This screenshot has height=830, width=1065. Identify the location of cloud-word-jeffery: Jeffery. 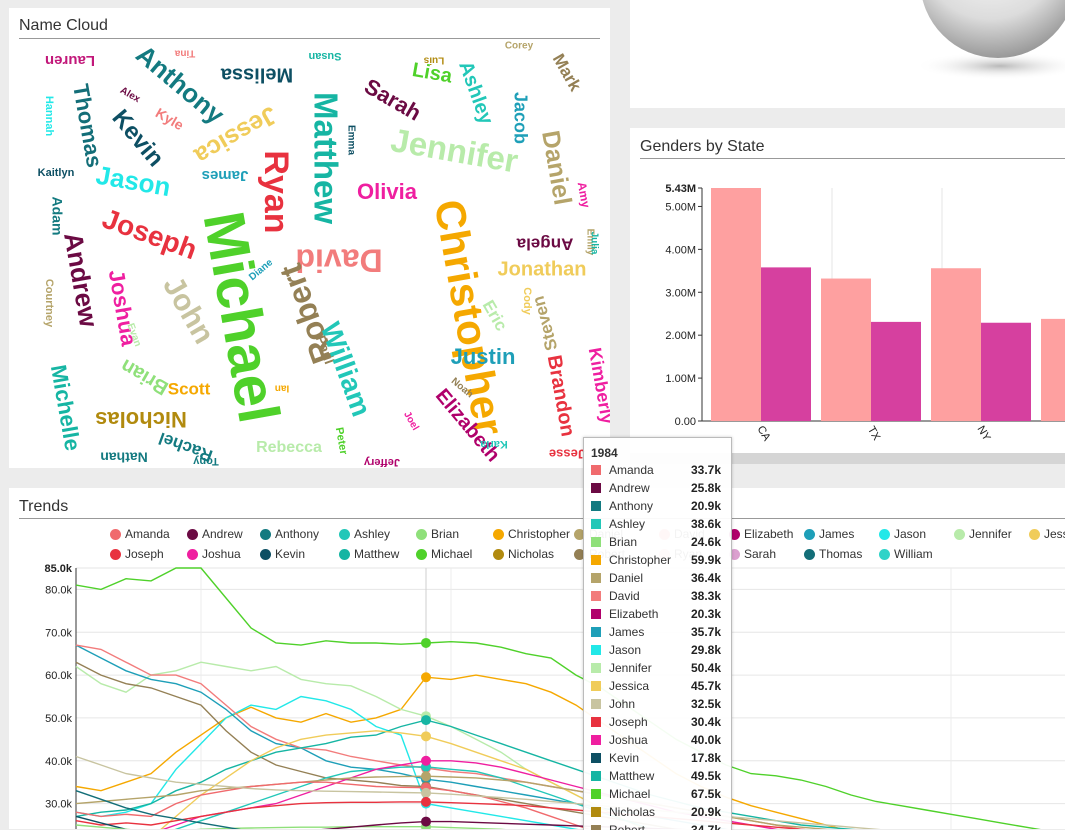
(381, 462).